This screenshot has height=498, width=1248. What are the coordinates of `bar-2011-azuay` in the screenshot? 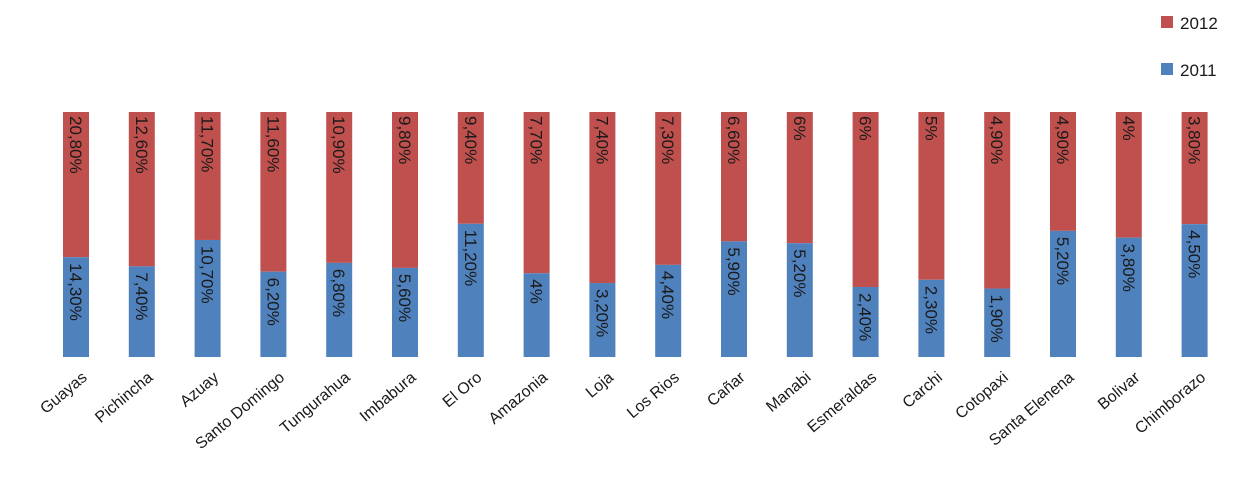 It's located at (207, 298).